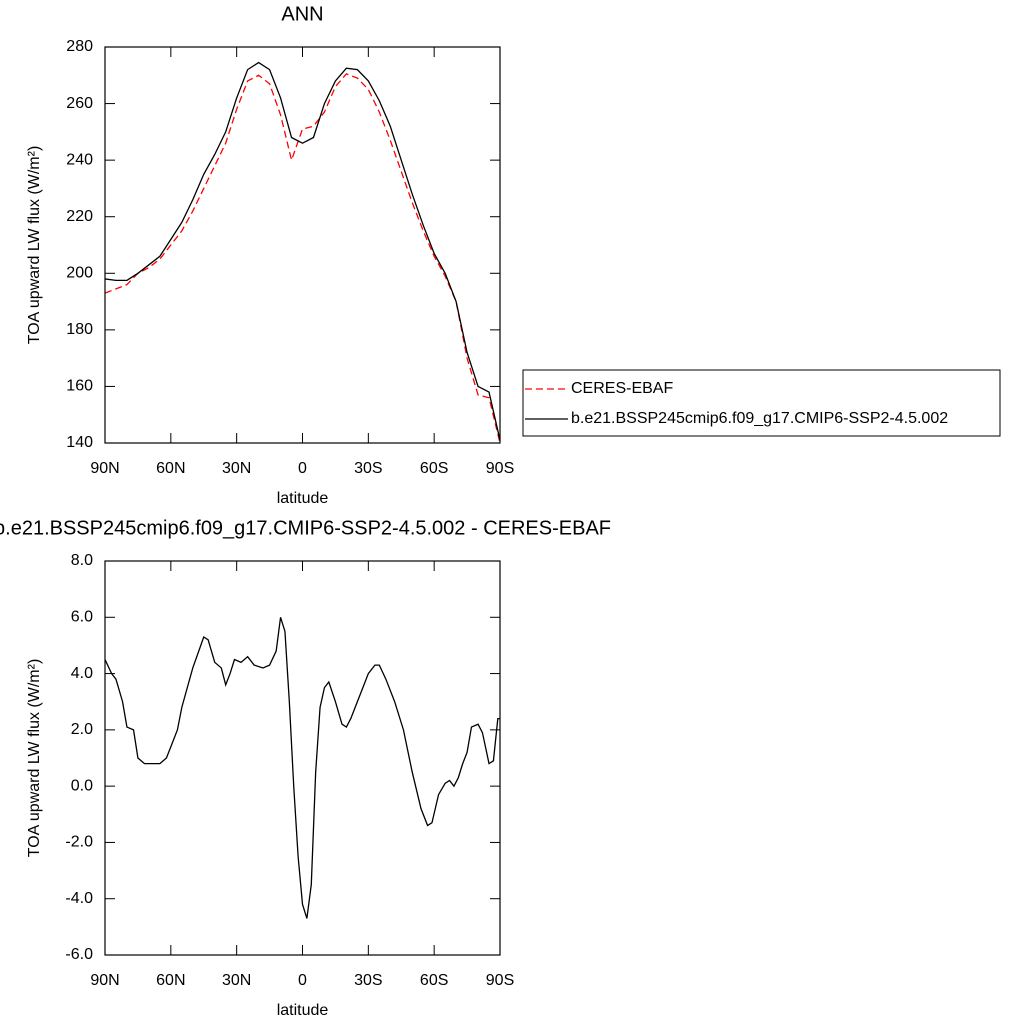 This screenshot has width=1024, height=1024. What do you see at coordinates (79, 442) in the screenshot?
I see `y-tick-label: 140` at bounding box center [79, 442].